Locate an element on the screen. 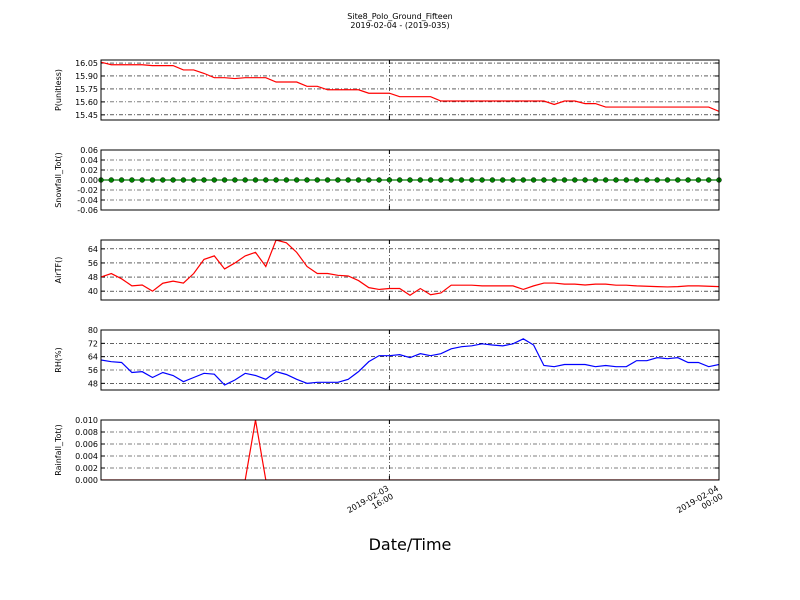 The height and width of the screenshot is (600, 800). y-axis-label: AirTF() is located at coordinates (58, 270).